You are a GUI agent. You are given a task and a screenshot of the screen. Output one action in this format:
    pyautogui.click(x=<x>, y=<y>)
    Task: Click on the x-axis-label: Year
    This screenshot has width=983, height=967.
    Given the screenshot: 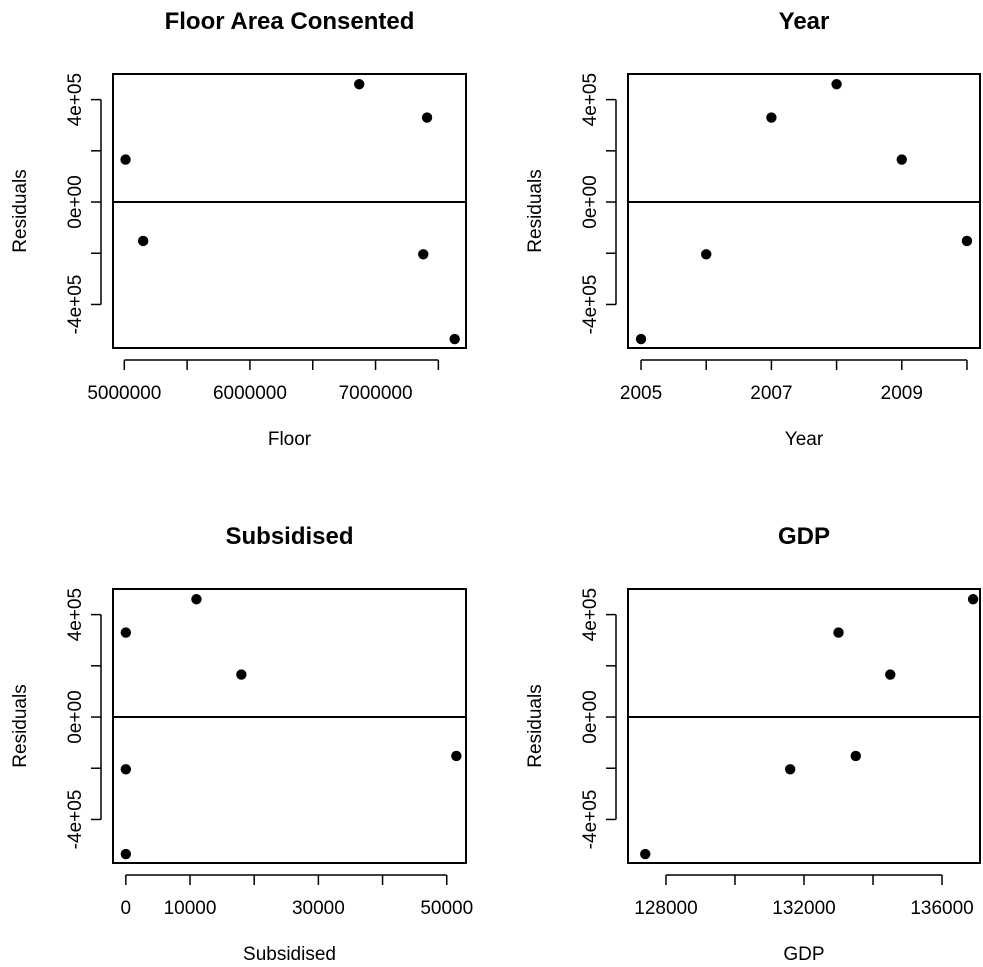 What is the action you would take?
    pyautogui.click(x=804, y=439)
    